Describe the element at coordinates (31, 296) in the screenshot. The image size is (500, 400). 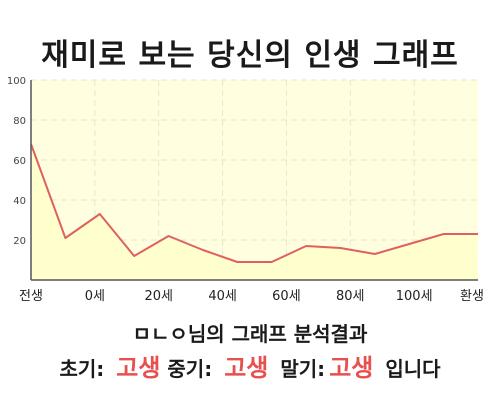
I see `x-tick-label: 전생` at that location.